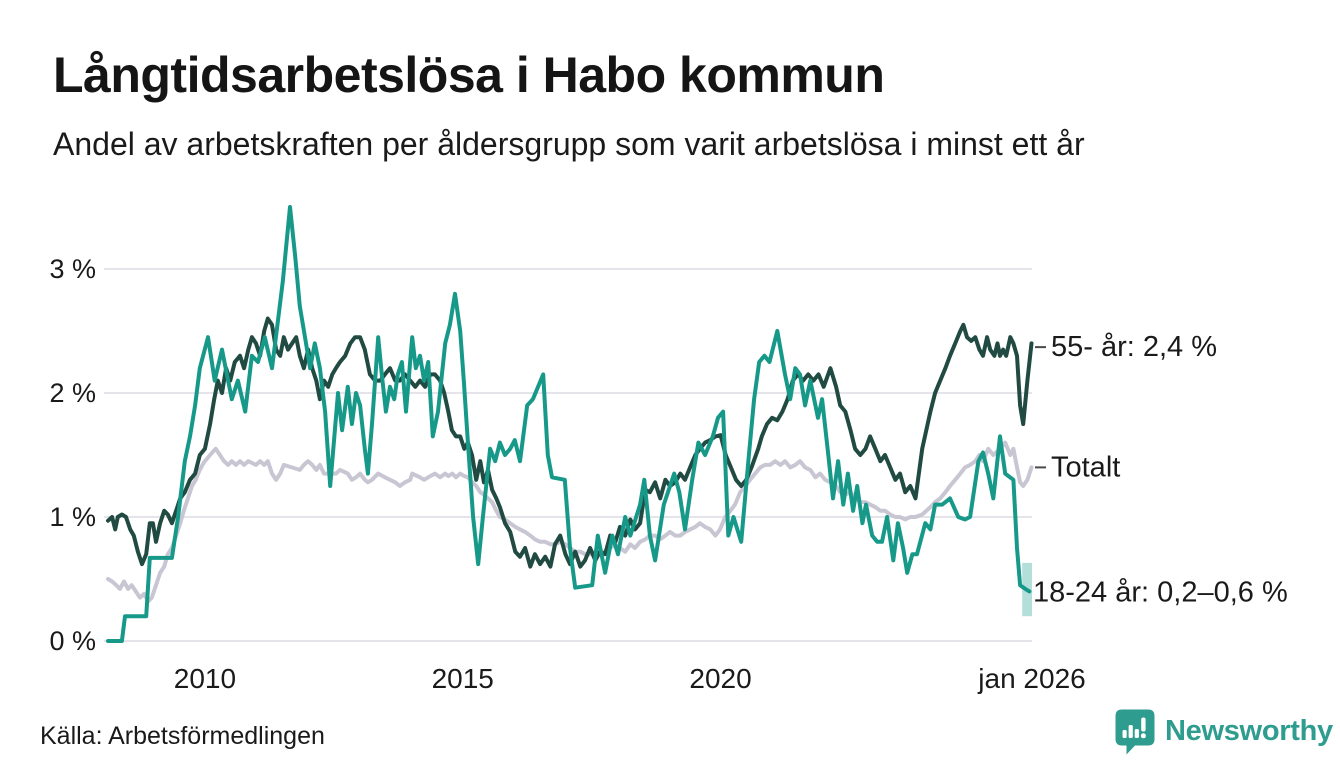 The height and width of the screenshot is (780, 1340). What do you see at coordinates (1031, 678) in the screenshot?
I see `x-tick-label: jan 2026` at bounding box center [1031, 678].